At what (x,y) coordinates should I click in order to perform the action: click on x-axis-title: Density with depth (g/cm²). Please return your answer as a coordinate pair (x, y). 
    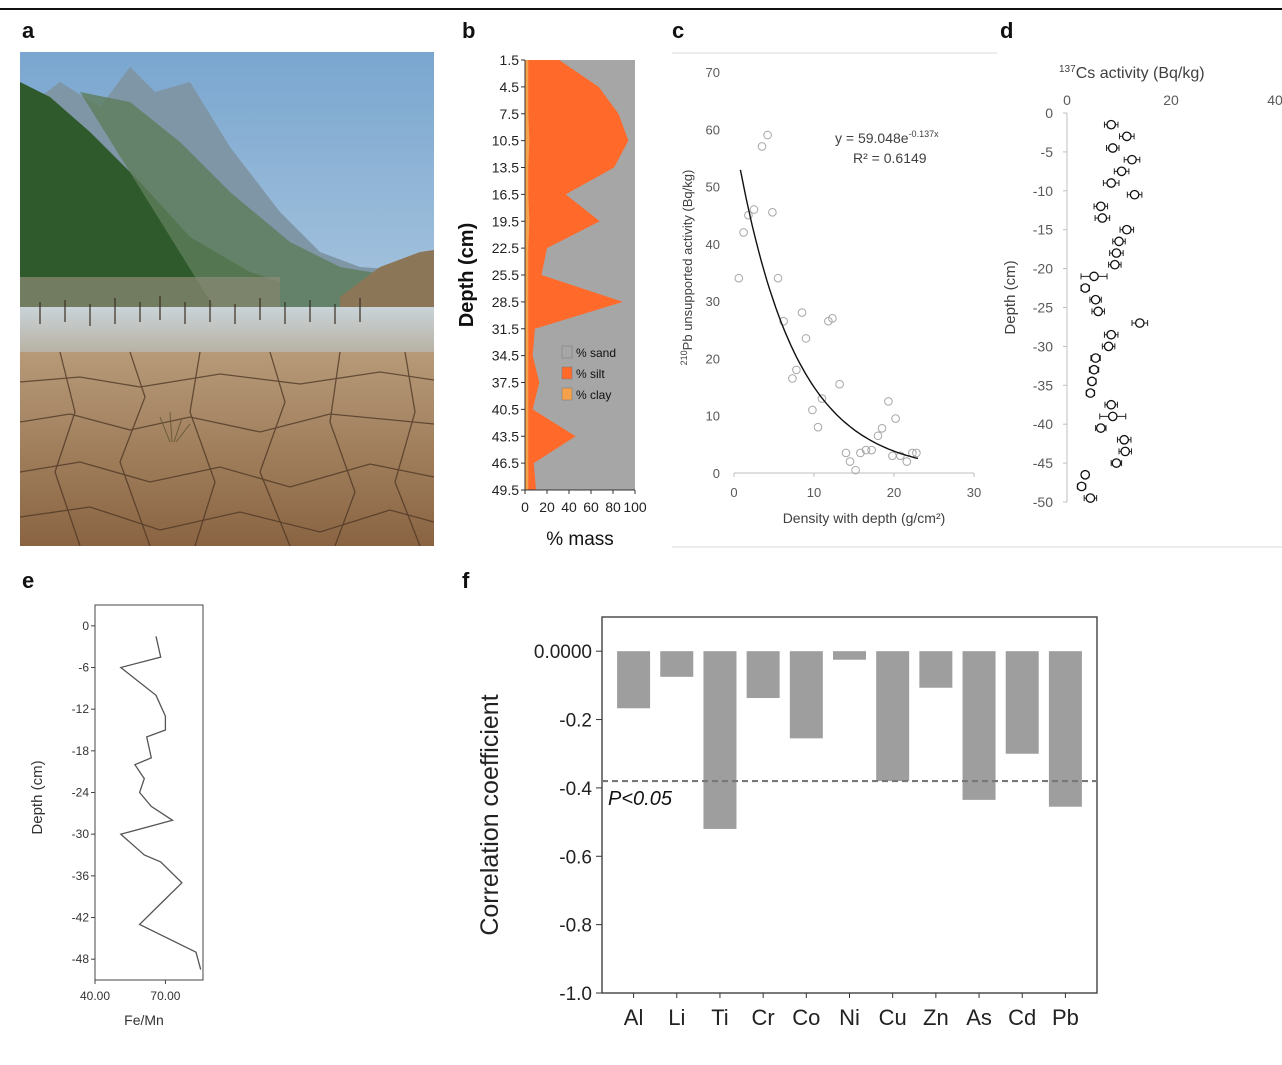
    Looking at the image, I should click on (864, 518).